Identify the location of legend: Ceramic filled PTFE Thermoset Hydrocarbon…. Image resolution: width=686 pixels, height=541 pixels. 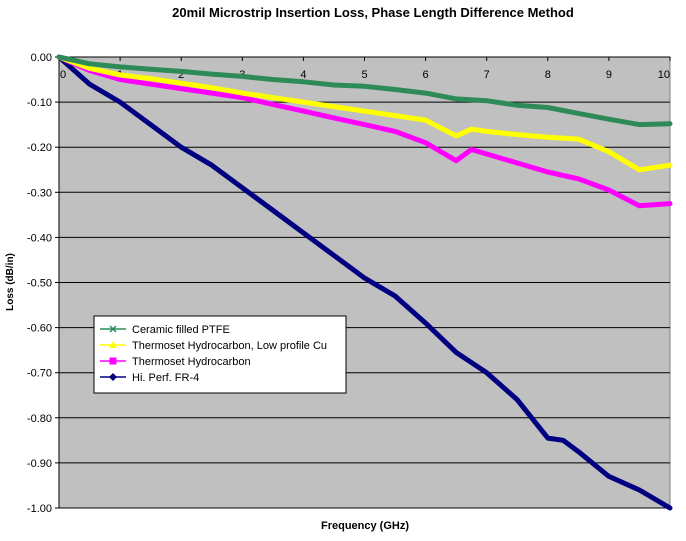
(220, 354).